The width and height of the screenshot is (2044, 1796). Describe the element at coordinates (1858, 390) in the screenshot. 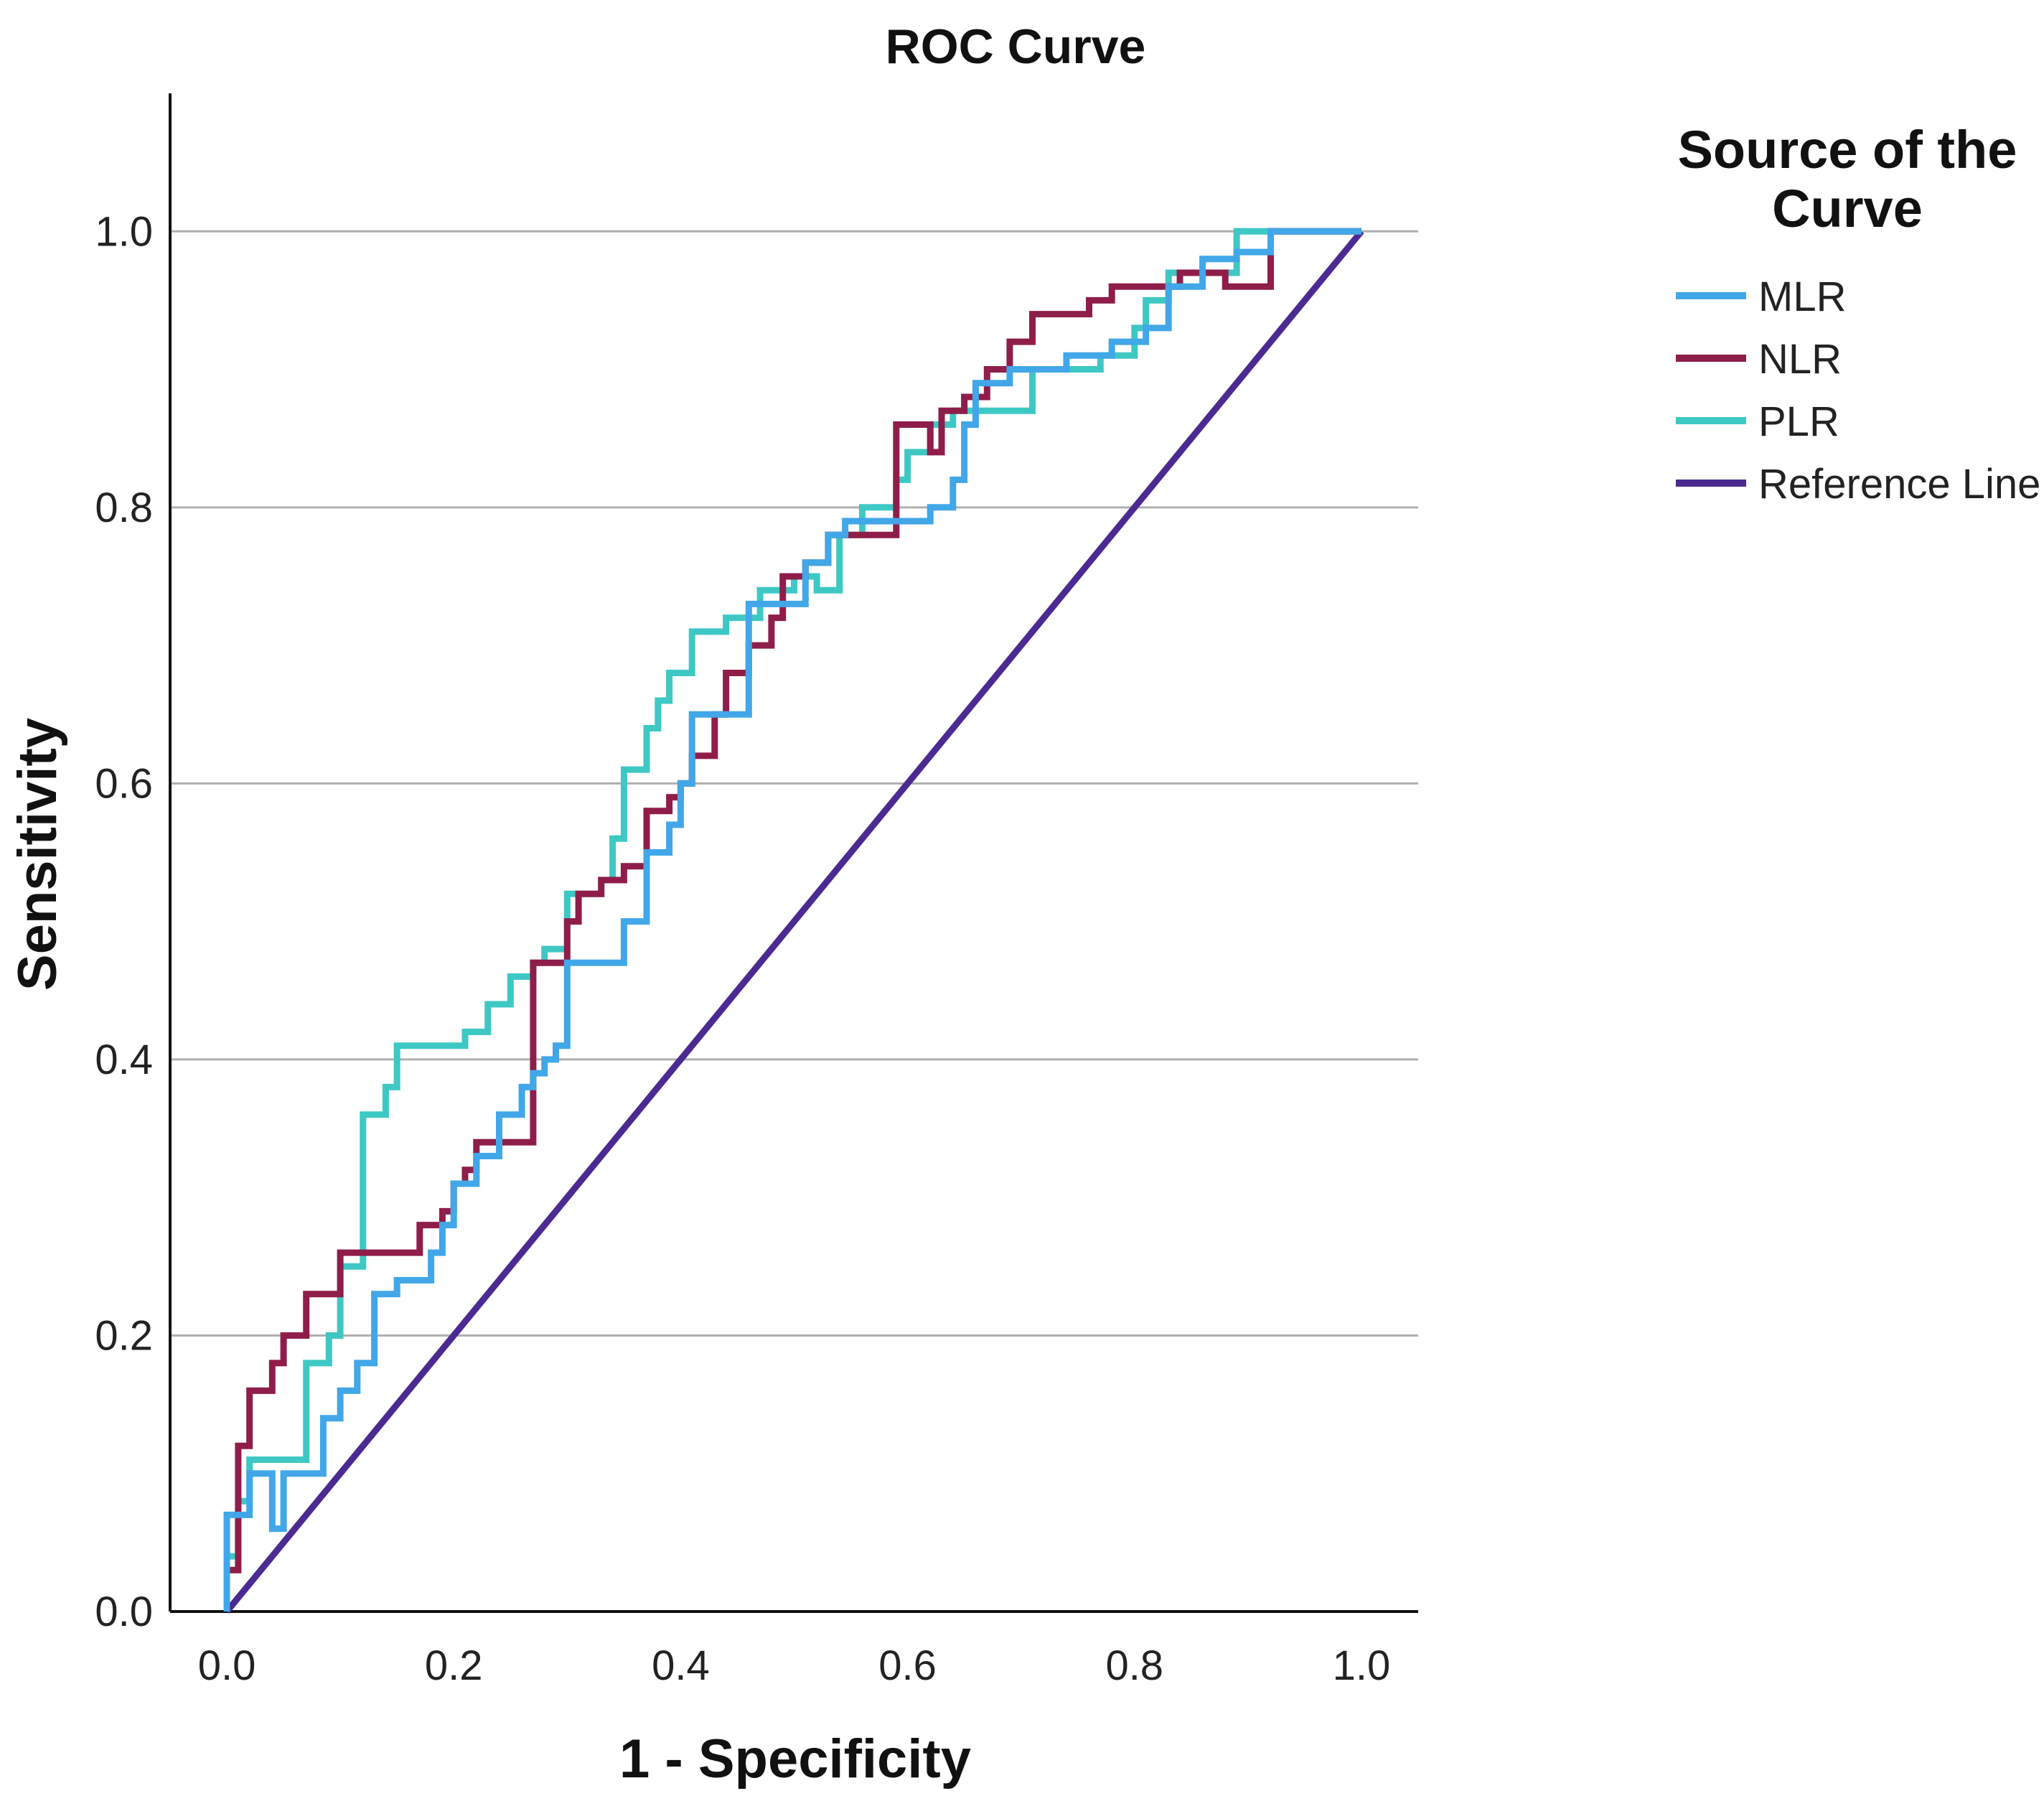

I see `legend-items: MLR NLR PLR Reference Line` at that location.